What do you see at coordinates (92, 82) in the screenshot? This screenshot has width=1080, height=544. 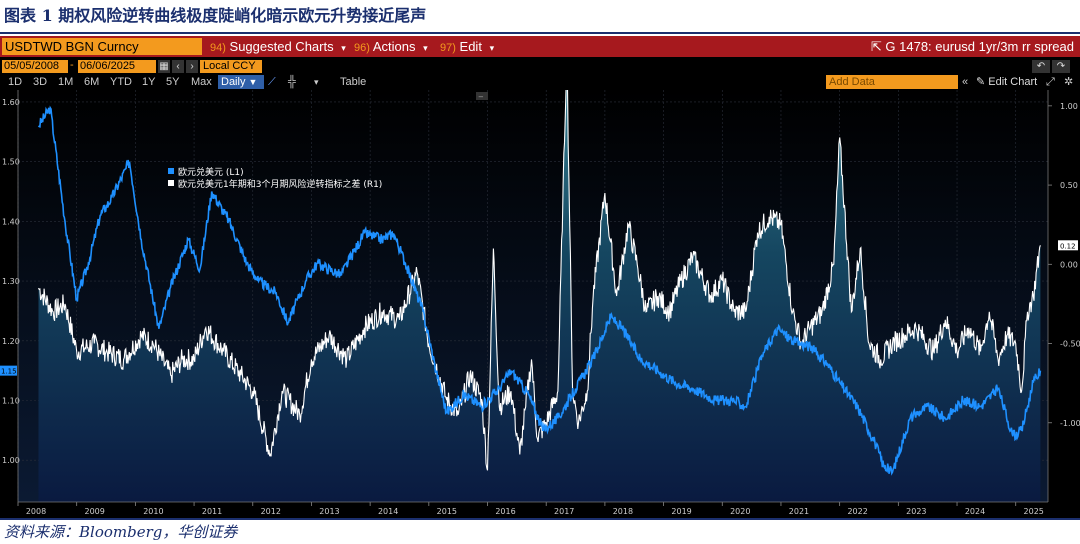 I see `range-6m: 6M` at bounding box center [92, 82].